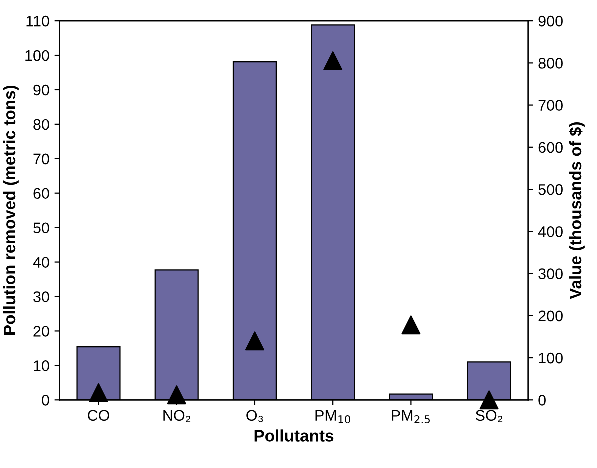 The image size is (597, 468). Describe the element at coordinates (542, 400) in the screenshot. I see `y2-tick-label: 0` at that location.